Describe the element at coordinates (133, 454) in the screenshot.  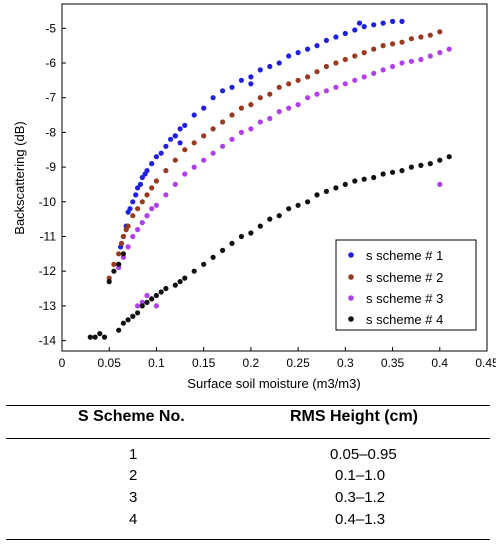
I see `table-cell-scheme-1: 1` at that location.